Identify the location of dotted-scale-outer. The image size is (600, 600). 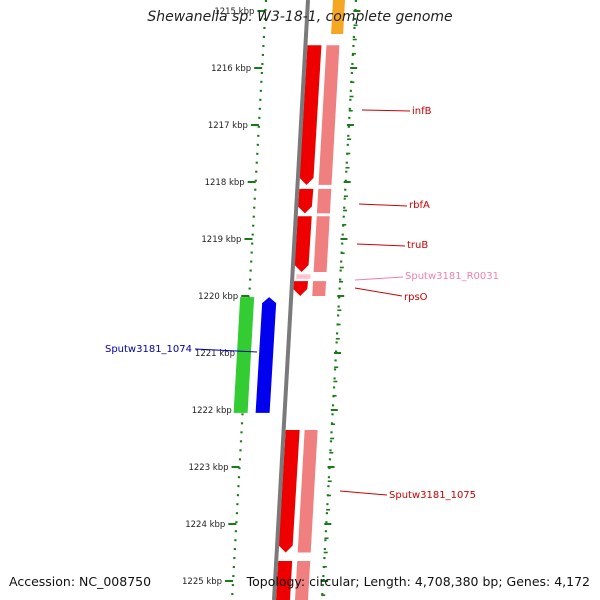
(339, 300).